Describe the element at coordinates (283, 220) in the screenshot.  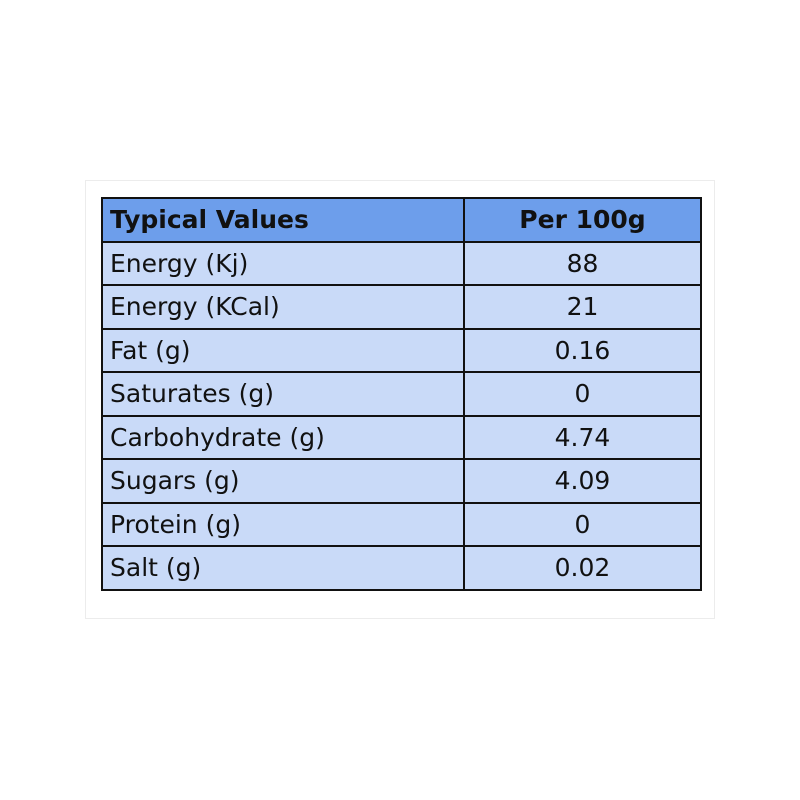
I see `header-cell: Typical Values` at that location.